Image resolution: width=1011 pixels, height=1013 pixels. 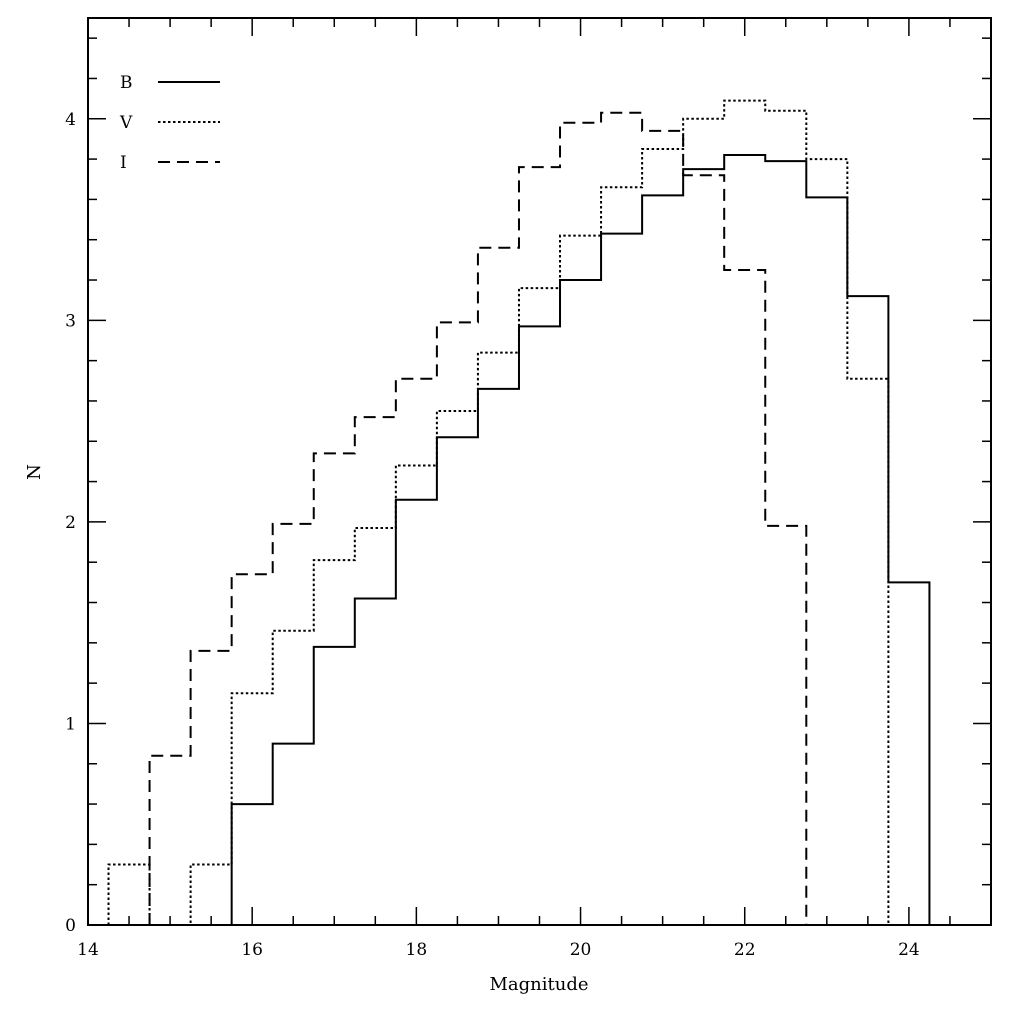 I want to click on x-tick-label: 18, so click(x=417, y=950).